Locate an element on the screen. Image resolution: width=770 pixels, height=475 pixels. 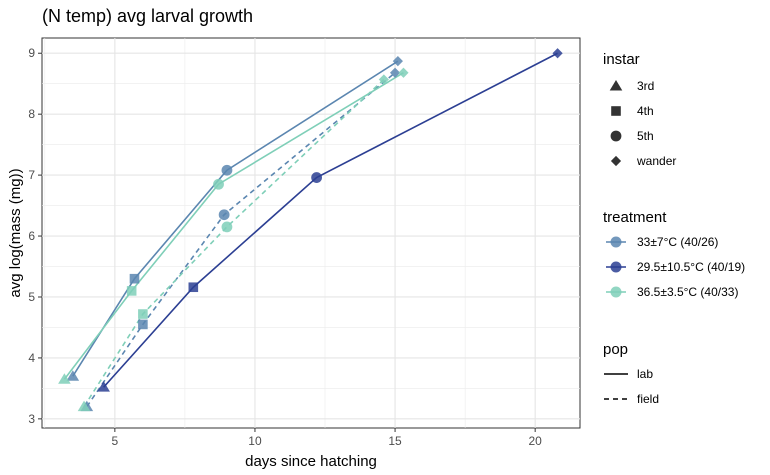
y-tick-label: 9 is located at coordinates (31, 53).